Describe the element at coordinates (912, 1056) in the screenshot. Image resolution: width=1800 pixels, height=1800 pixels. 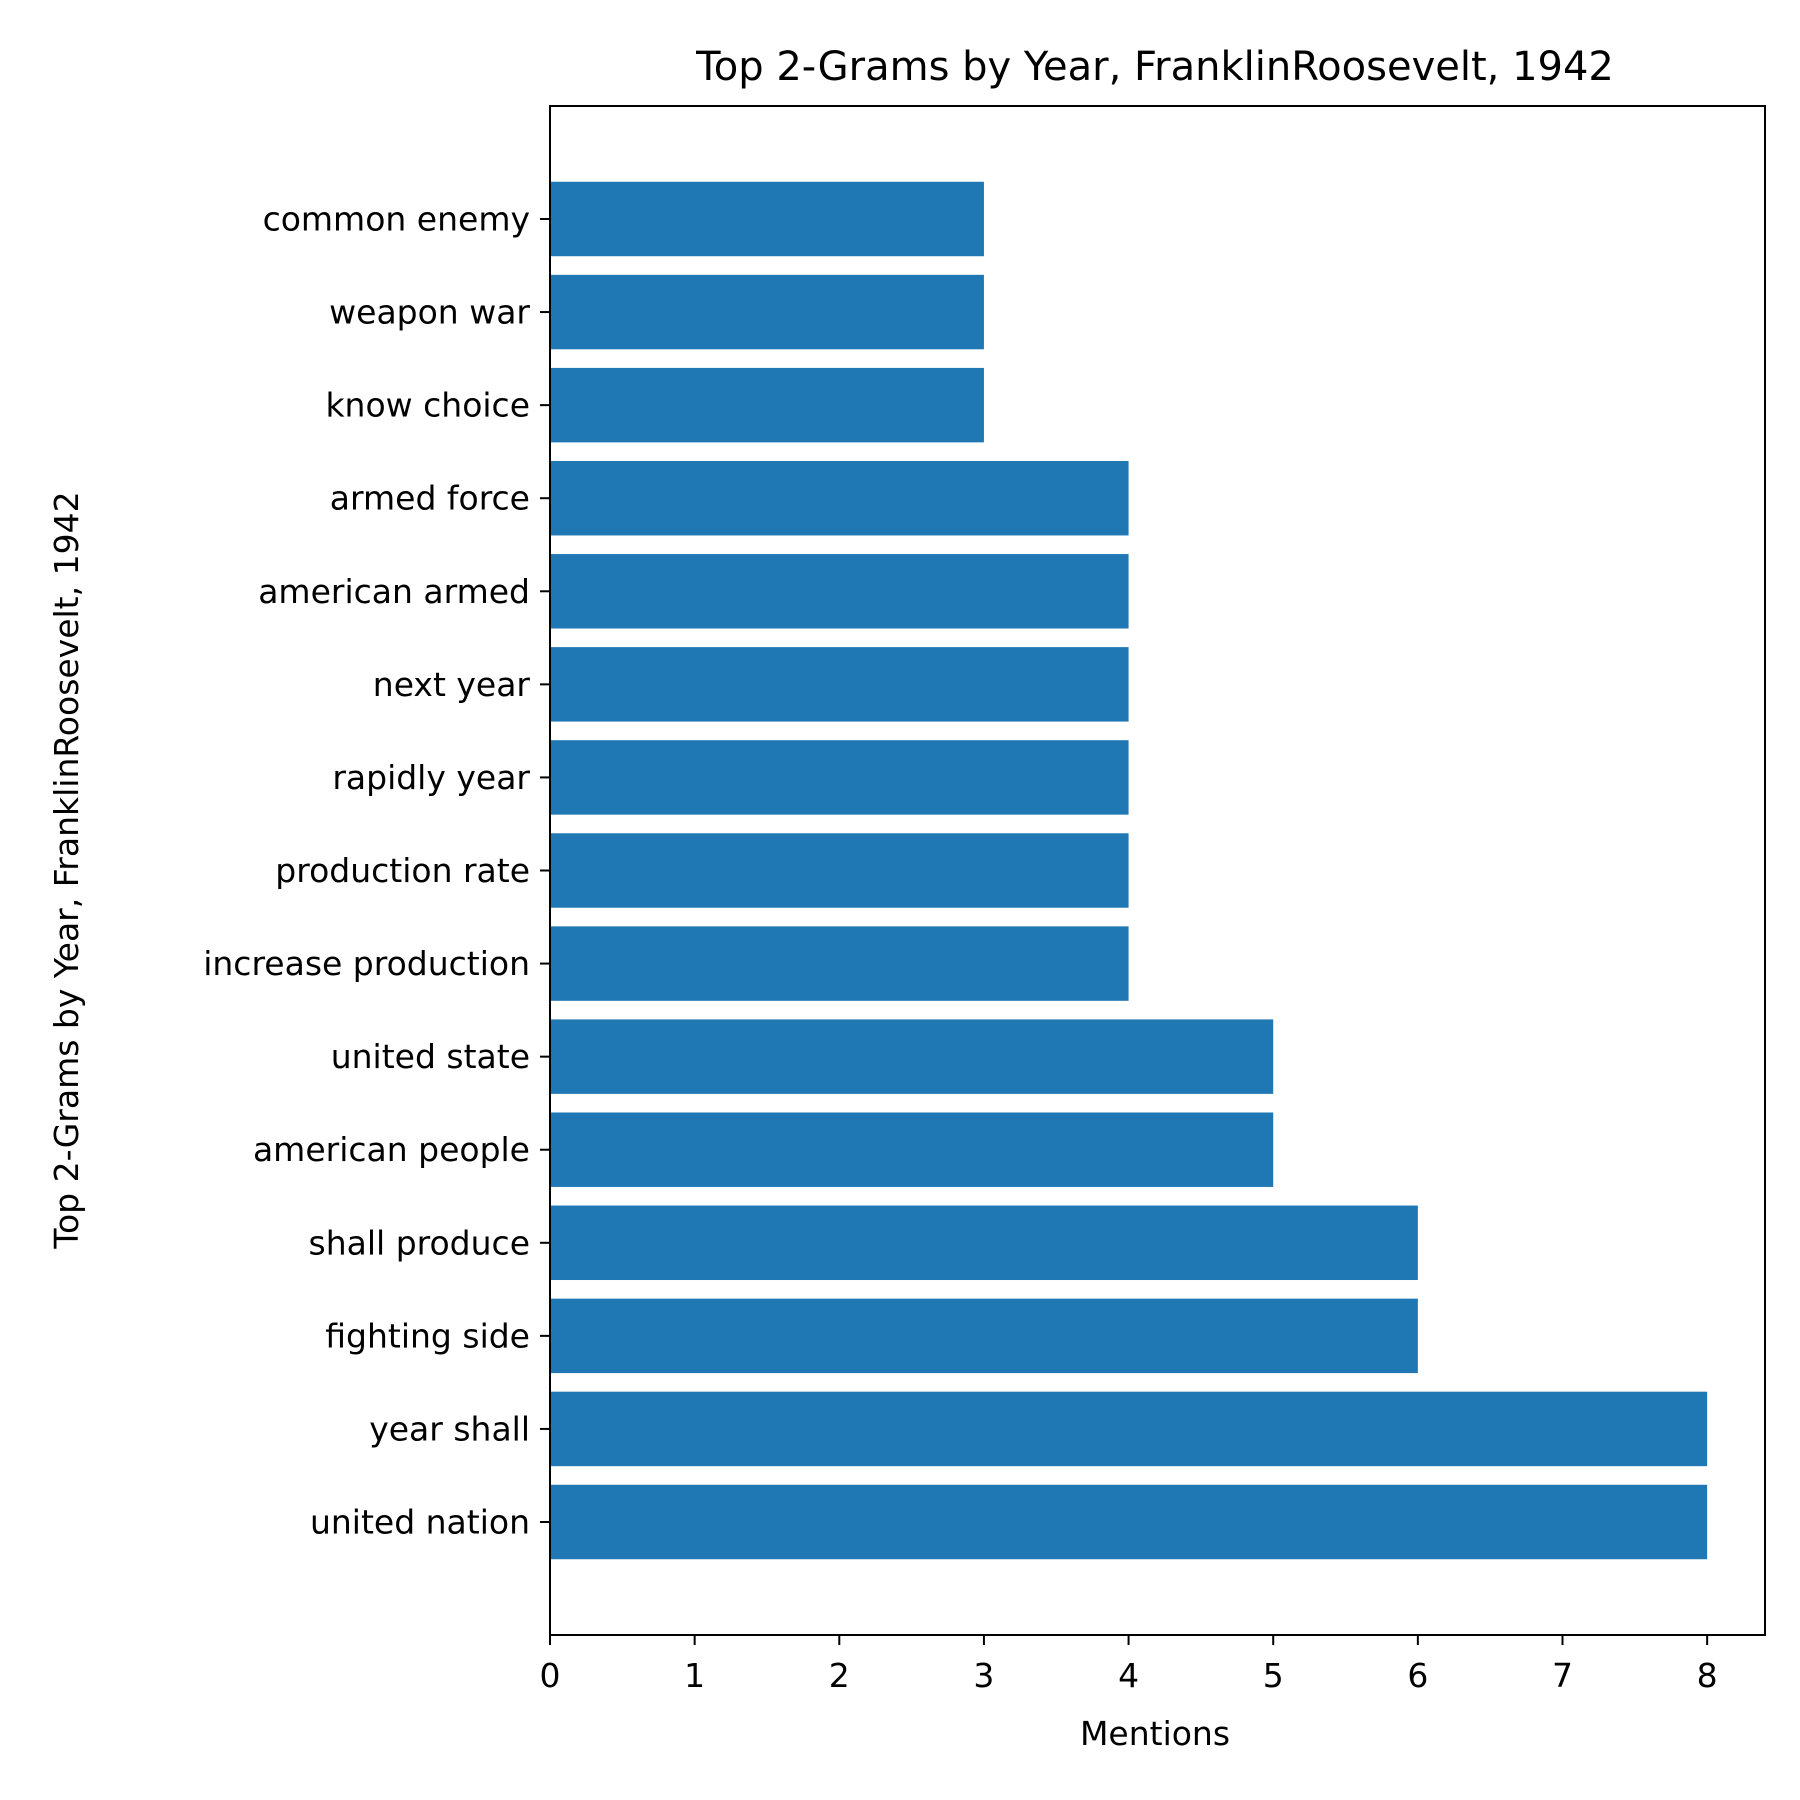
I see `bar-united-state` at that location.